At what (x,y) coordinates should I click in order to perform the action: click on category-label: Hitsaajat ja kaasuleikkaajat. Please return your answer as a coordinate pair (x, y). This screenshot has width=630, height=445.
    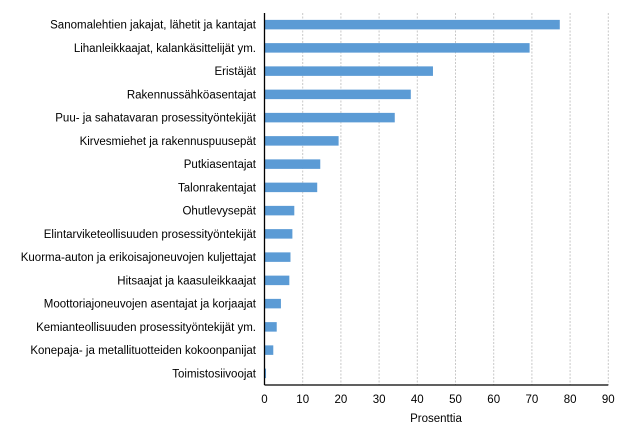
    Looking at the image, I should click on (187, 281).